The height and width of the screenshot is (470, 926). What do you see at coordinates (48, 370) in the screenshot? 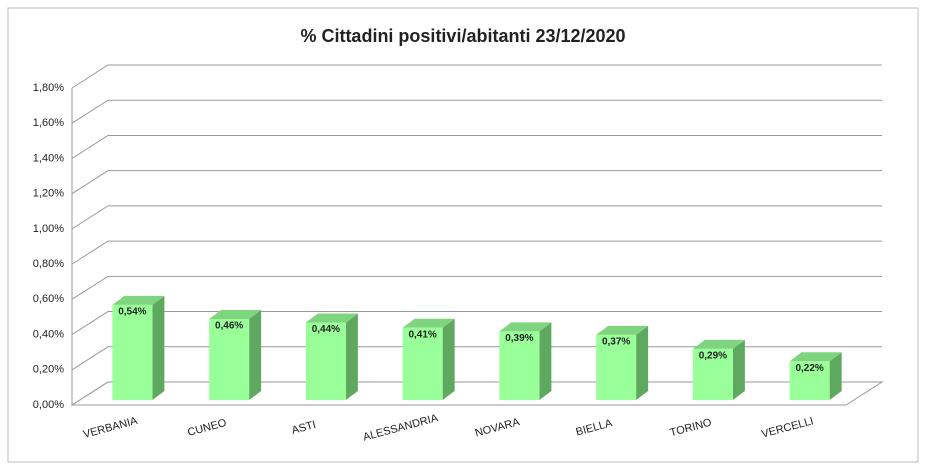
I see `y-tick-label: 0,20%` at bounding box center [48, 370].